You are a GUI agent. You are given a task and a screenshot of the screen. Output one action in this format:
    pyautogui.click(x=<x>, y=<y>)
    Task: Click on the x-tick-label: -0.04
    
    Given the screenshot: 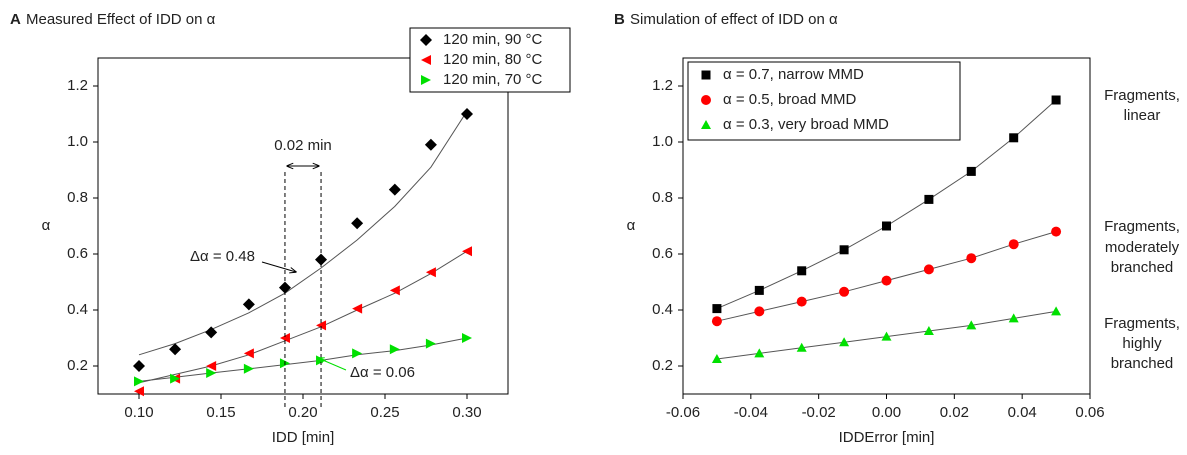 What is the action you would take?
    pyautogui.click(x=751, y=412)
    